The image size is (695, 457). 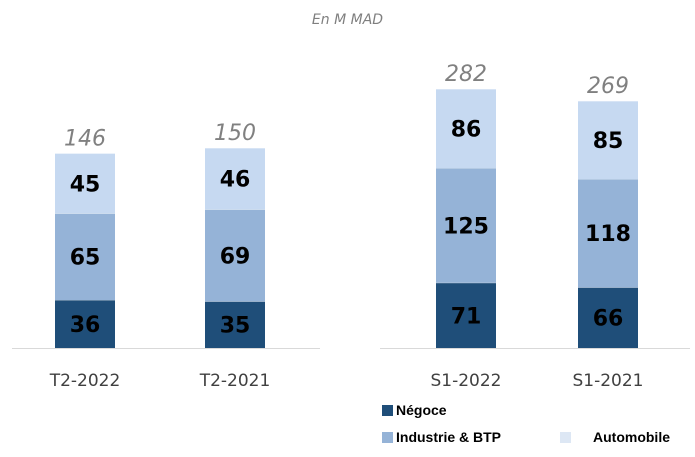 I want to click on legend-label-automobile: Automobile, so click(x=631, y=437).